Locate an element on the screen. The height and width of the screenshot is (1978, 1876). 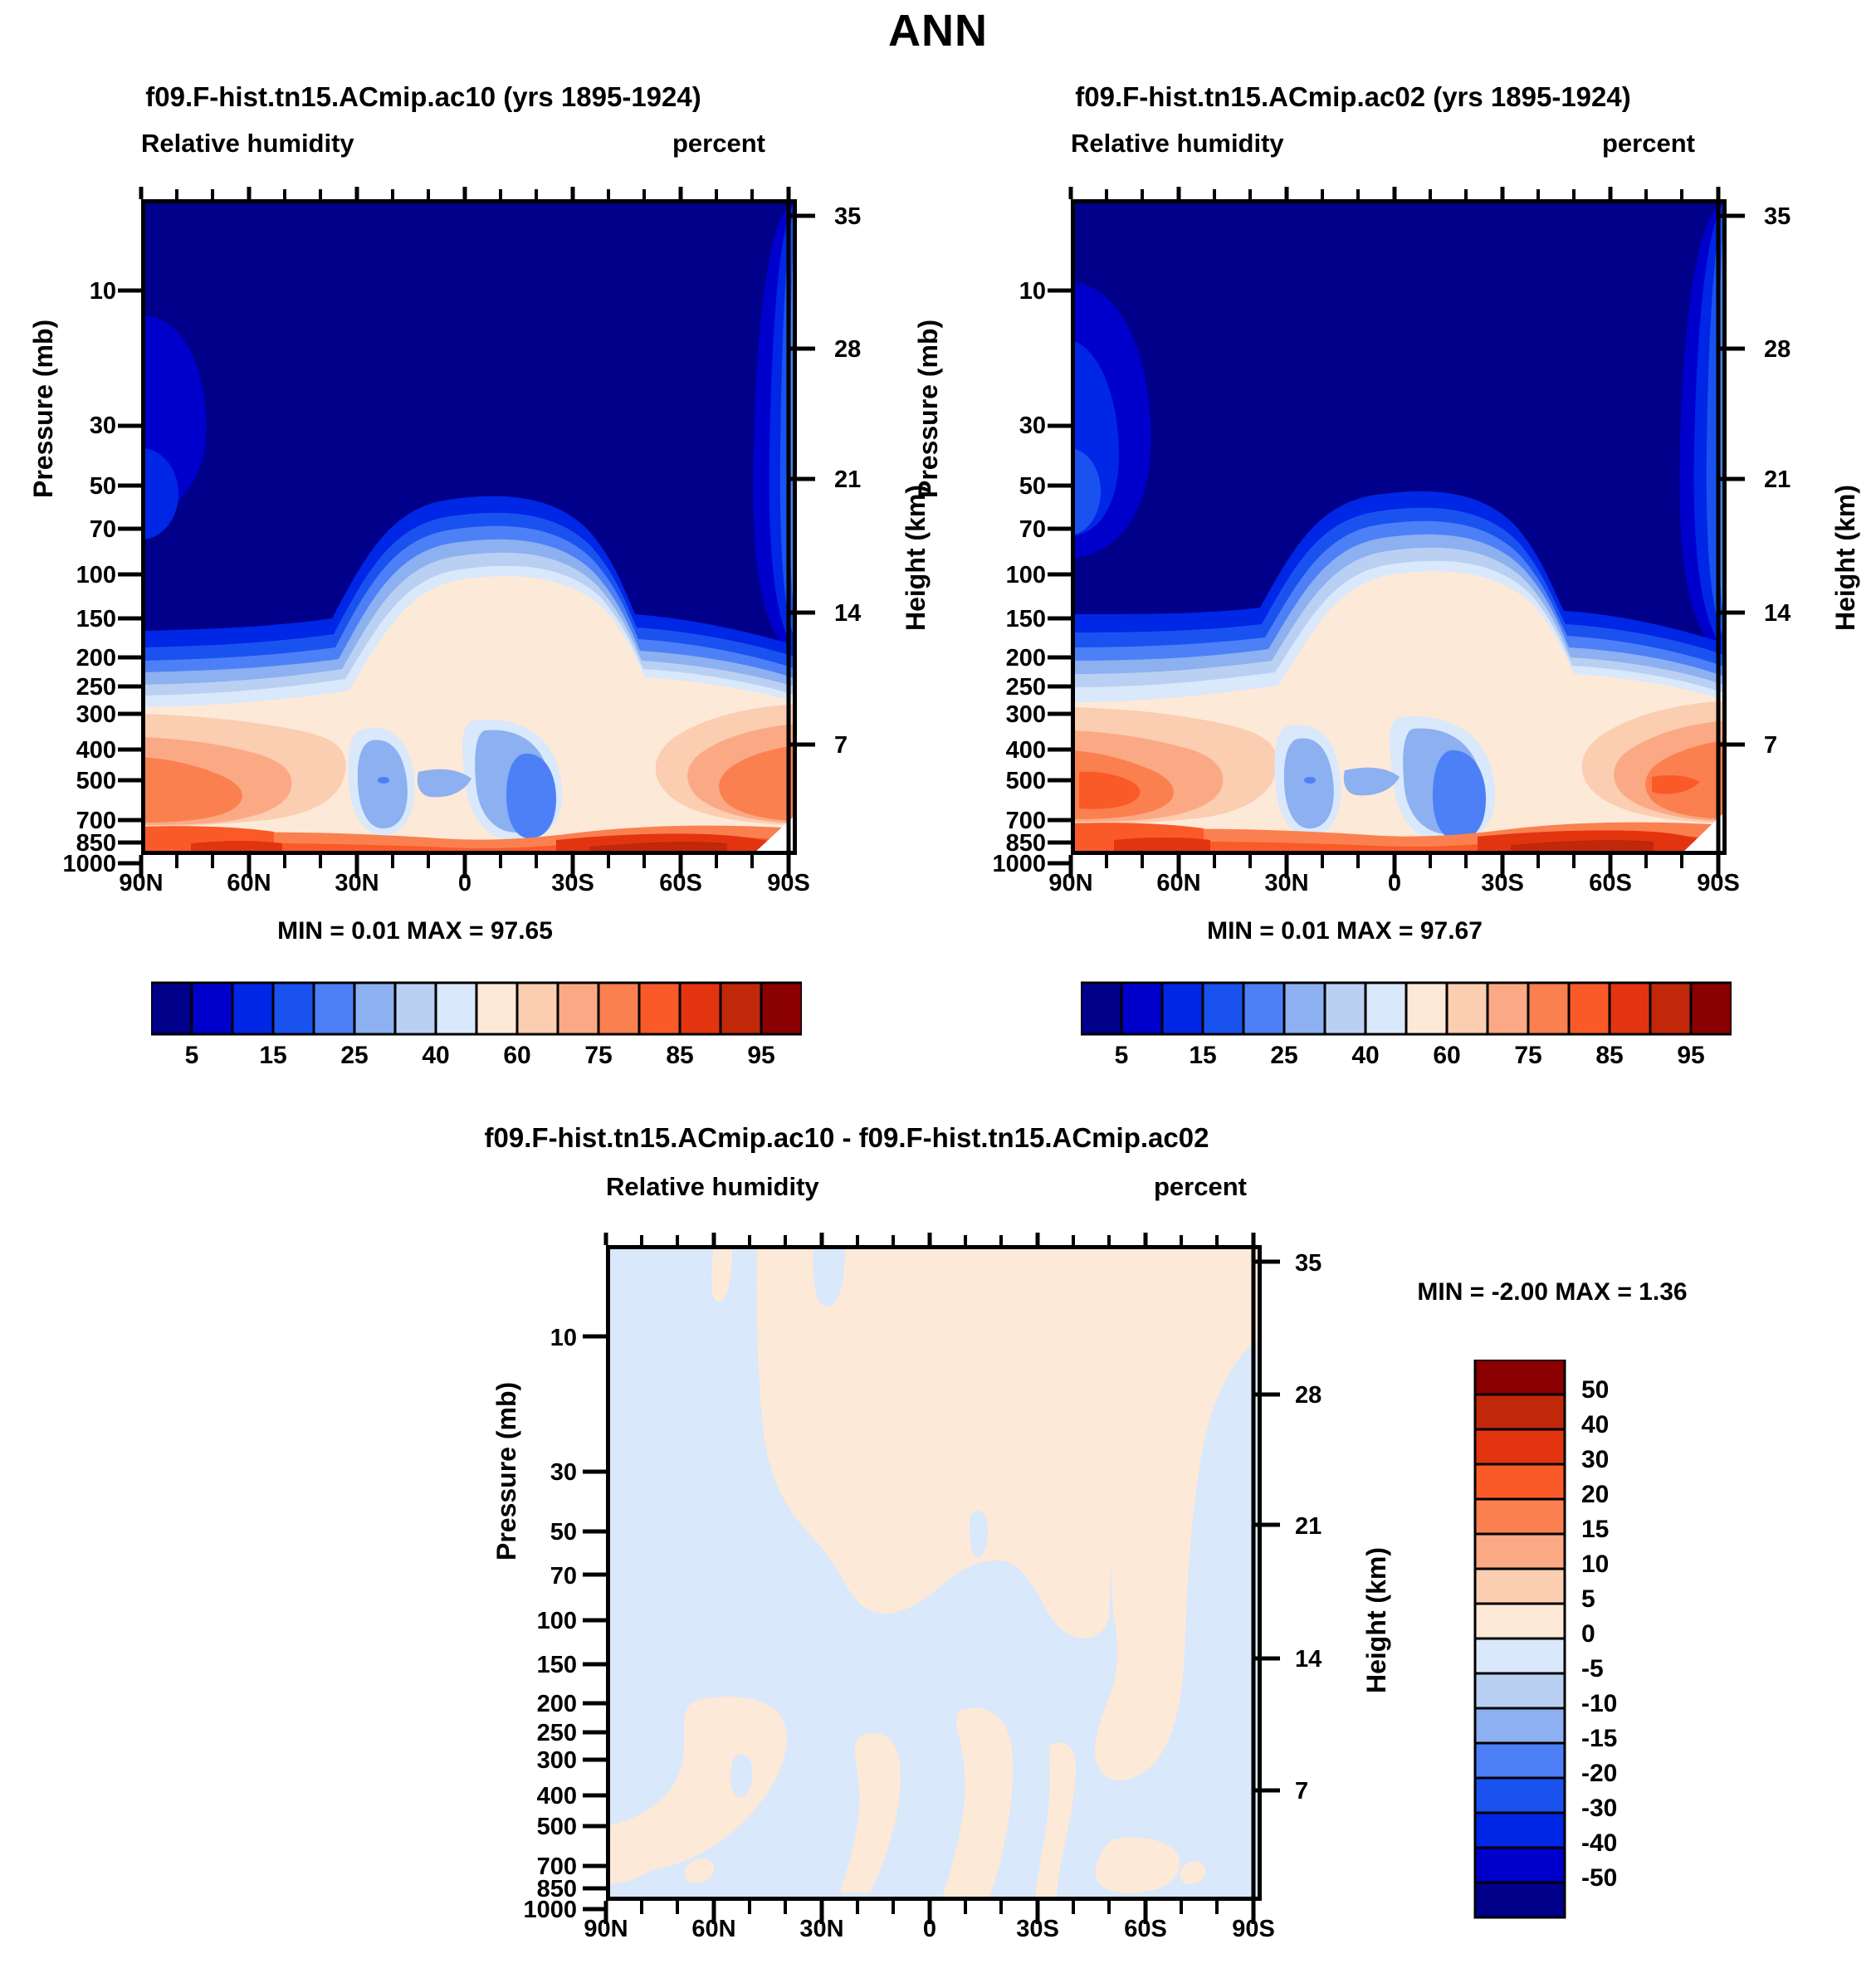
colorbar-tick-label: 0 is located at coordinates (1588, 1634).